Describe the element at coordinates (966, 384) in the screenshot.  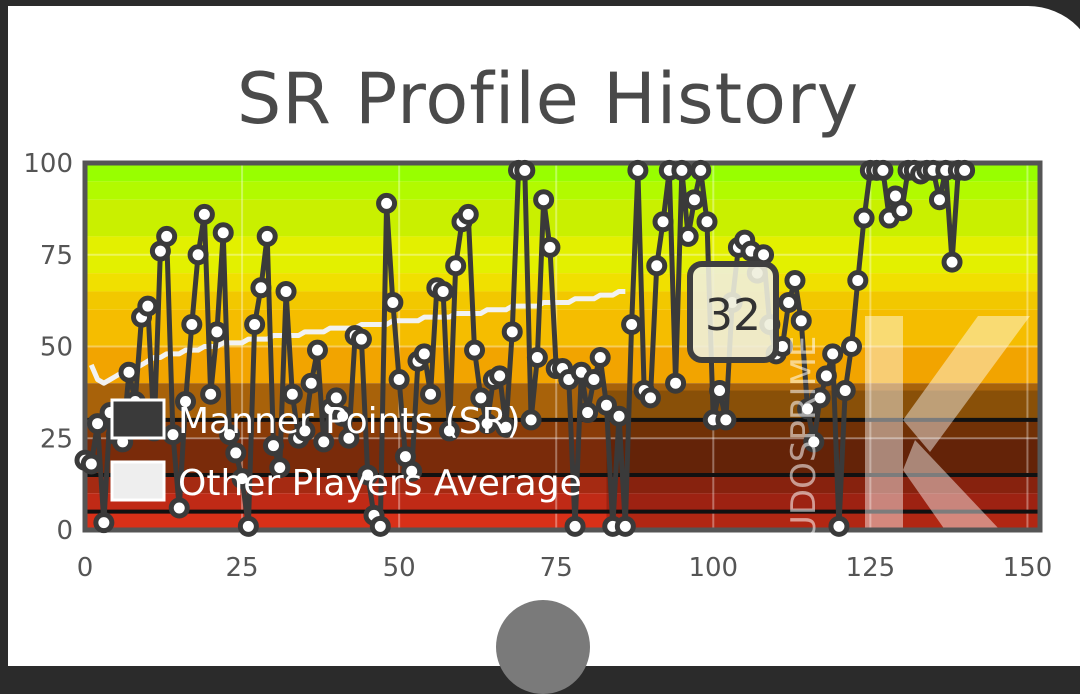
I see `logo-arm-upper` at that location.